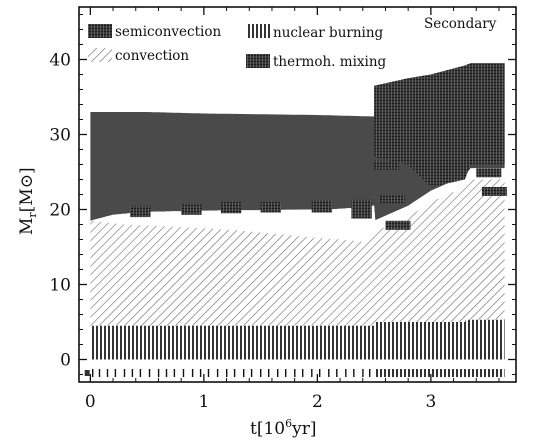 This screenshot has height=445, width=536. Describe the element at coordinates (258, 61) in the screenshot. I see `legend-swatch-thermoh-mixing` at that location.